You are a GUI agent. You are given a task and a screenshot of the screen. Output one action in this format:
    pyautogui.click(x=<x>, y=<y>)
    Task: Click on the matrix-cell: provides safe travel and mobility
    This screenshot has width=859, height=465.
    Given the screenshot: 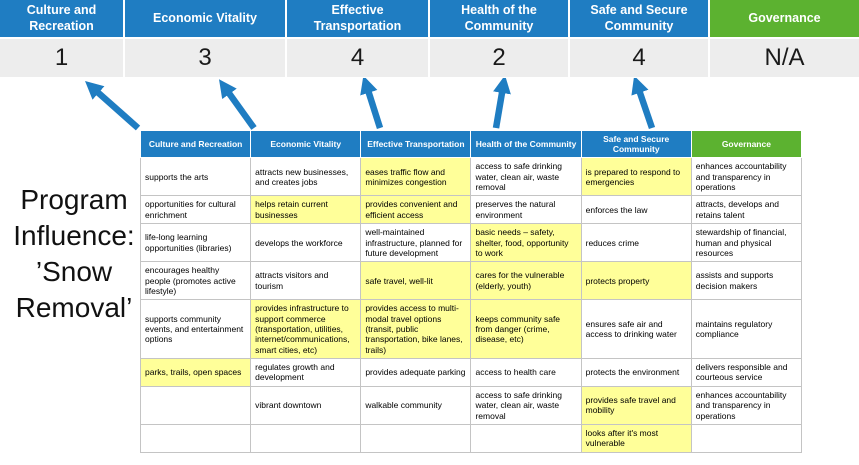 What is the action you would take?
    pyautogui.click(x=636, y=405)
    